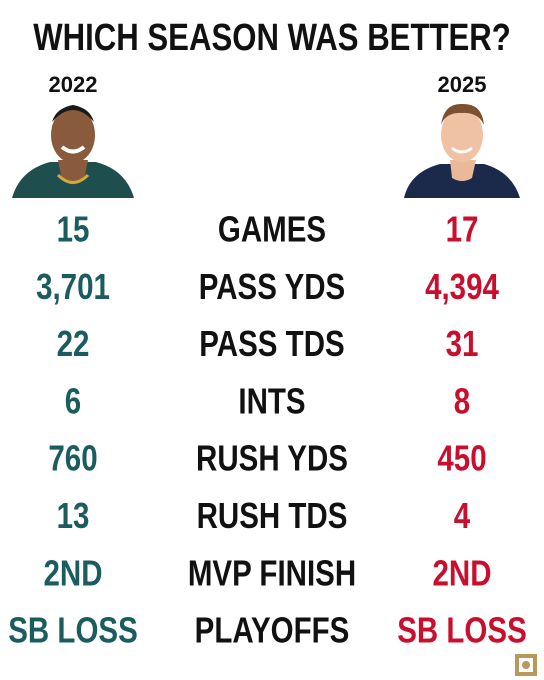 Image resolution: width=544 pixels, height=680 pixels. Describe the element at coordinates (271, 343) in the screenshot. I see `stat-label: PASS TDS` at that location.